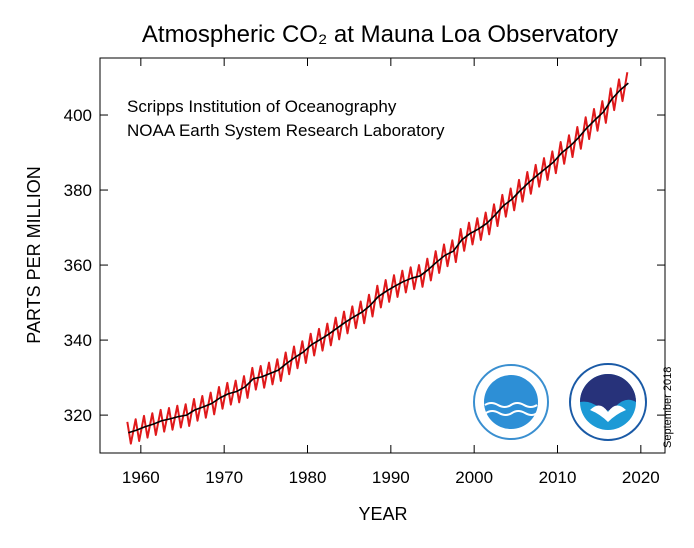 The image size is (694, 548). Describe the element at coordinates (380, 34) in the screenshot. I see `chart-title: Atmospheric CO₂ at Mauna Loa Observatory` at that location.